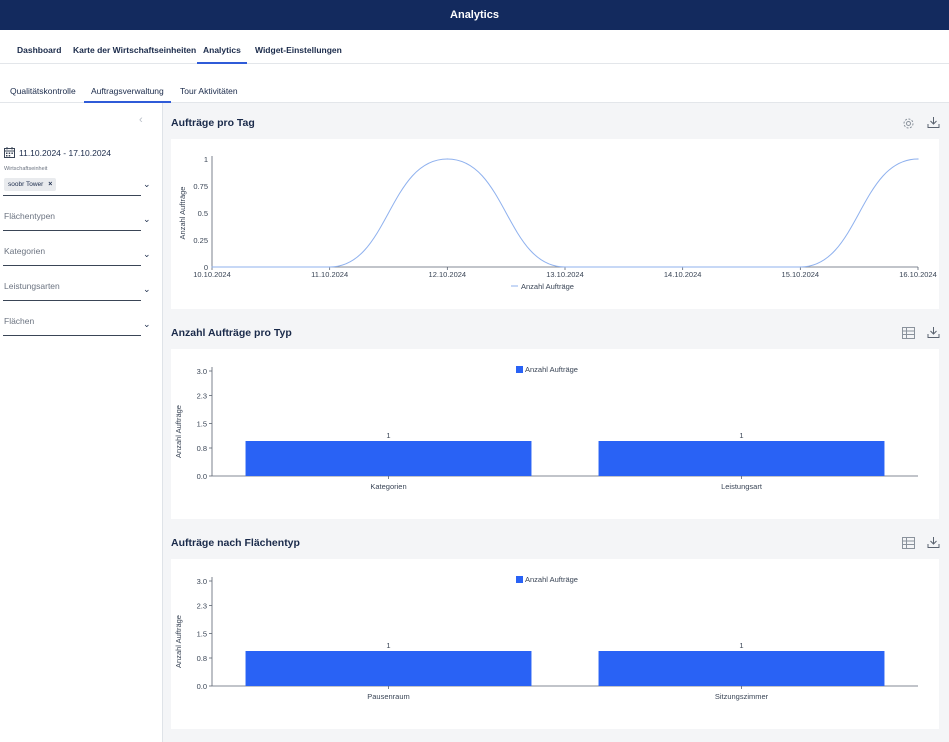 The height and width of the screenshot is (742, 949). Describe the element at coordinates (72, 230) in the screenshot. I see `flaechentypen-select` at that location.